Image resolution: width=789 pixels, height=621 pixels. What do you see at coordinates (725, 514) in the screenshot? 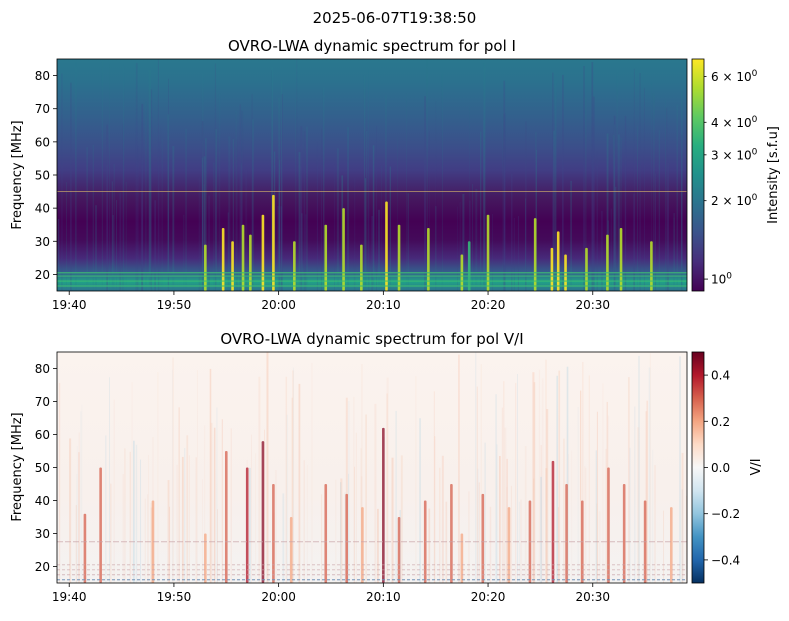
I see `colorbar-tick-label: −0.2` at bounding box center [725, 514].